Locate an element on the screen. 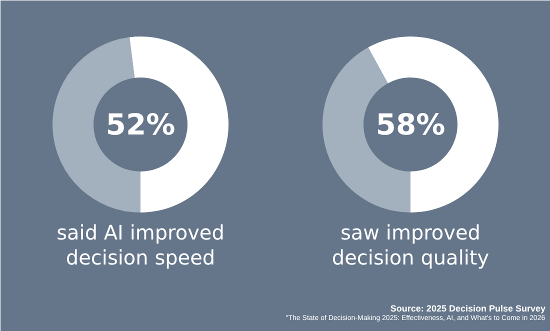 The image size is (550, 331). text: saw improved decision quality is located at coordinates (411, 245).